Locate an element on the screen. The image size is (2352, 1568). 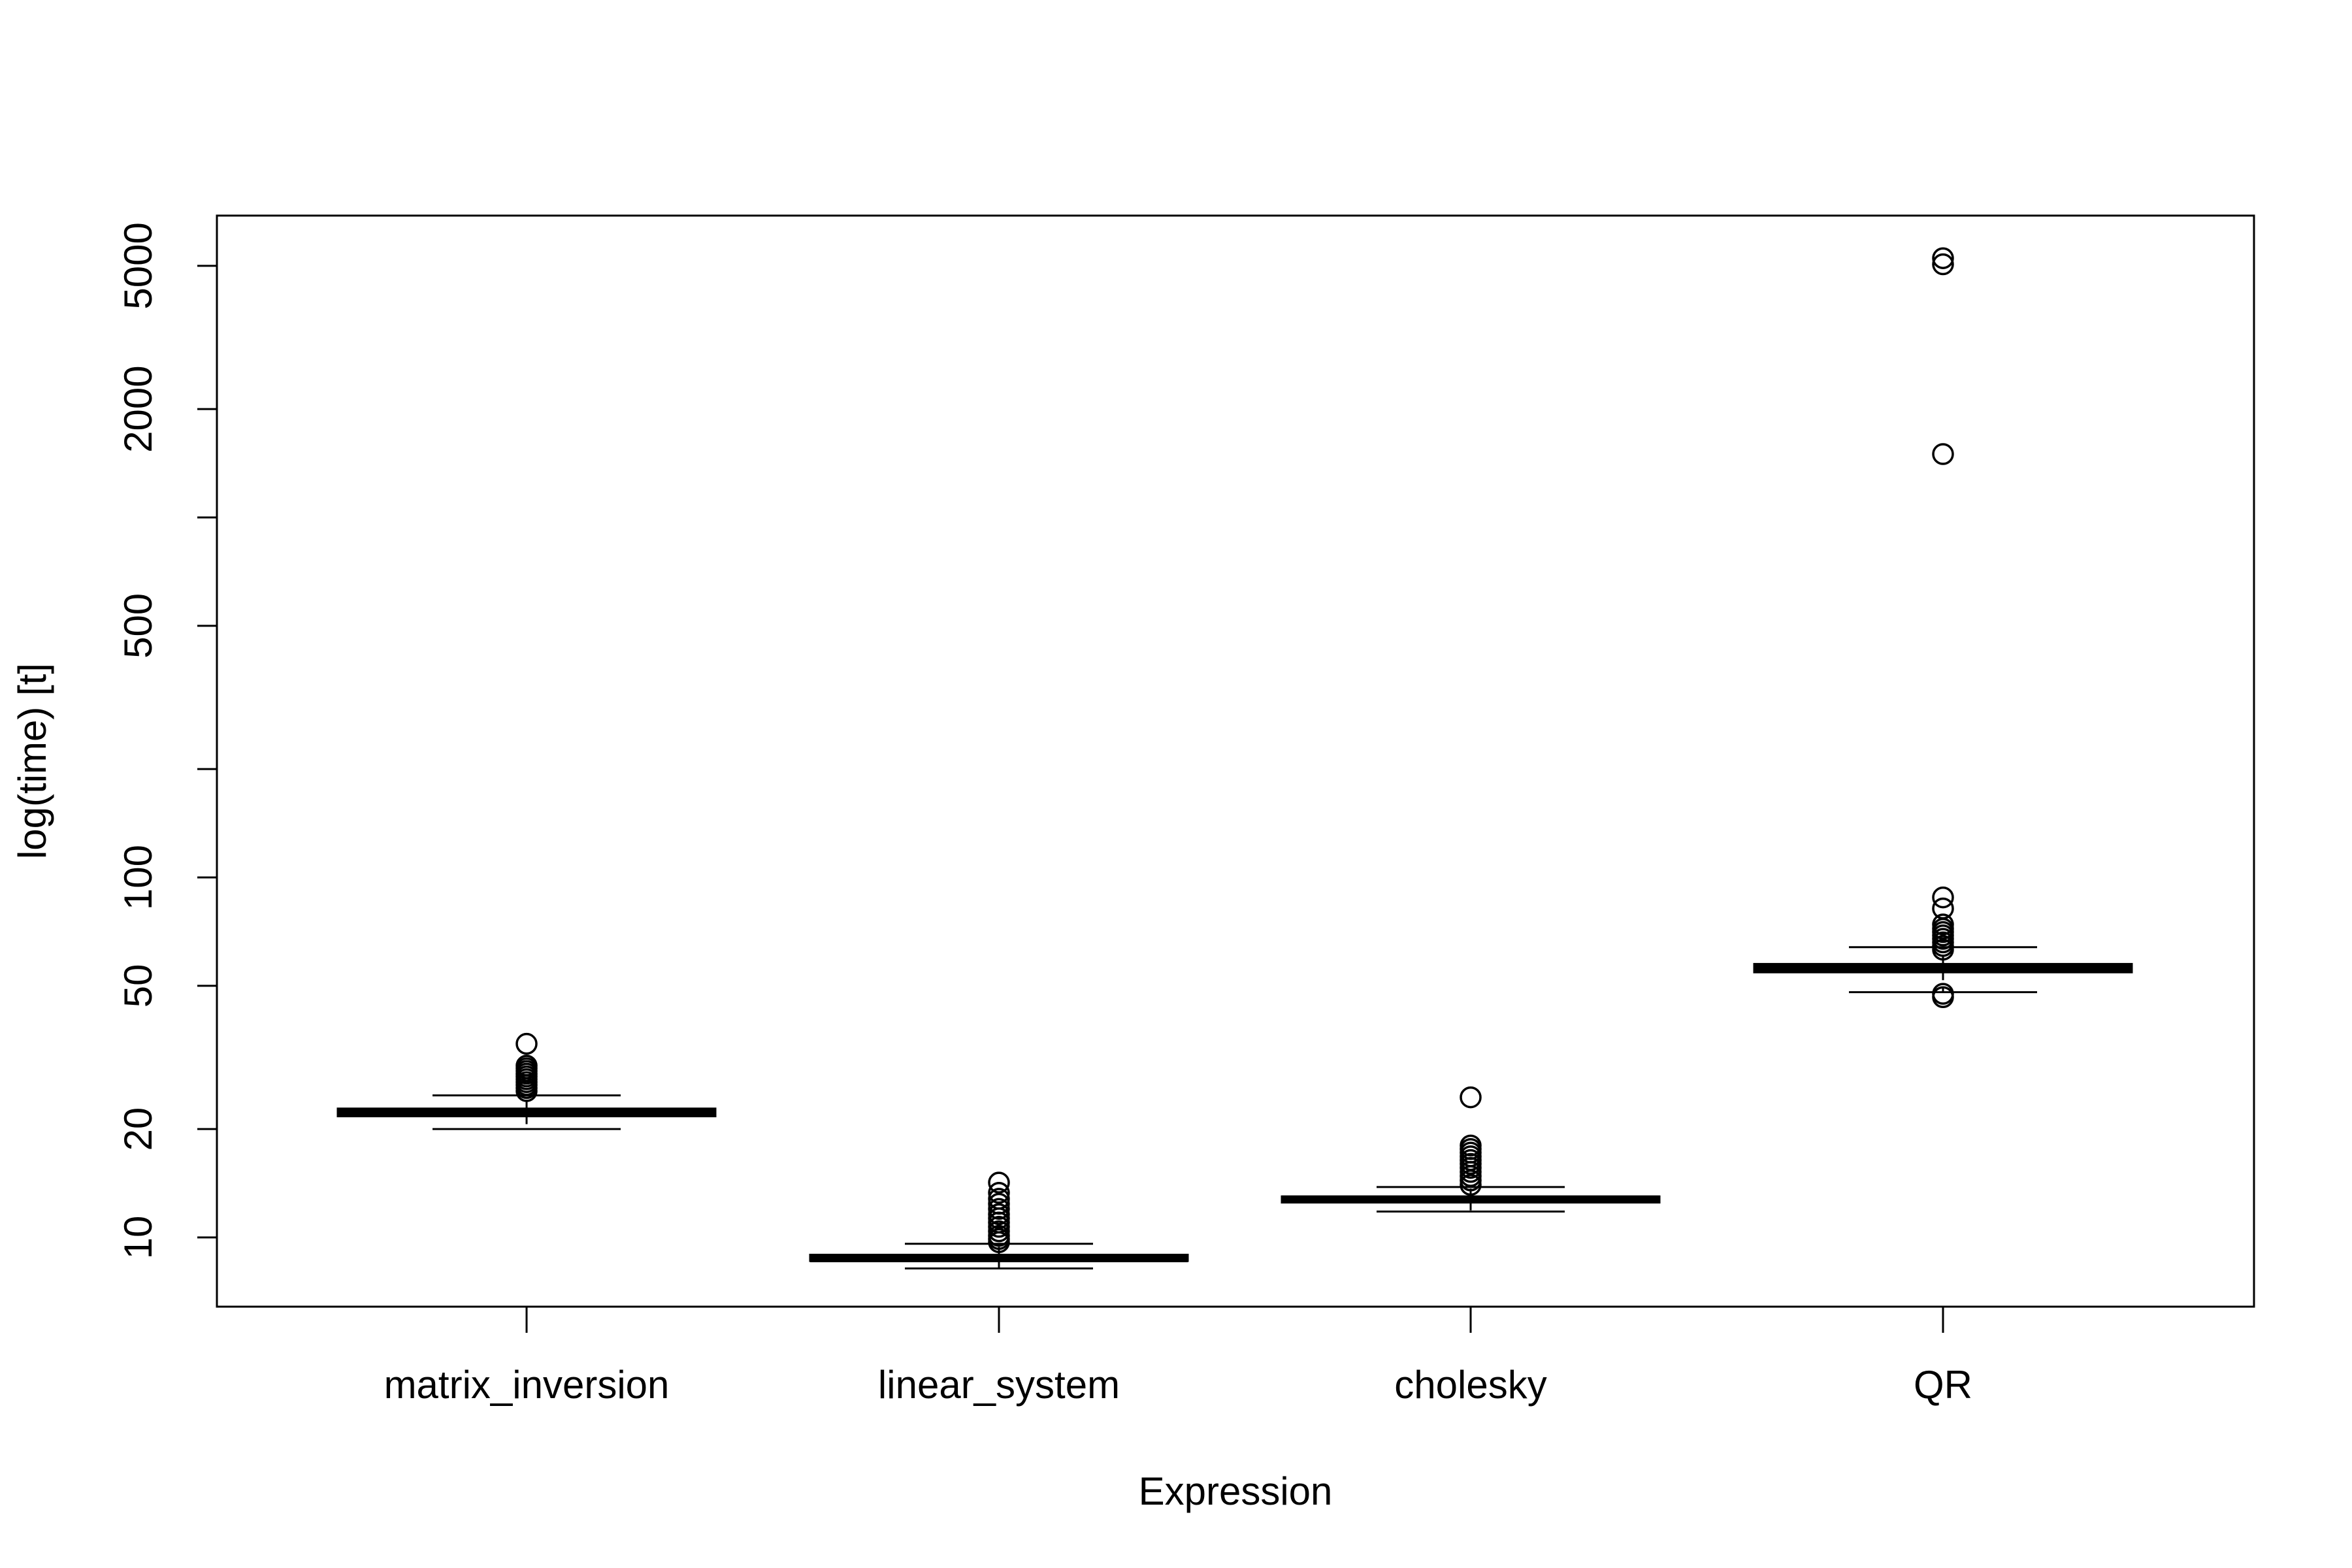
x-axis-title: Expression is located at coordinates (1236, 1491).